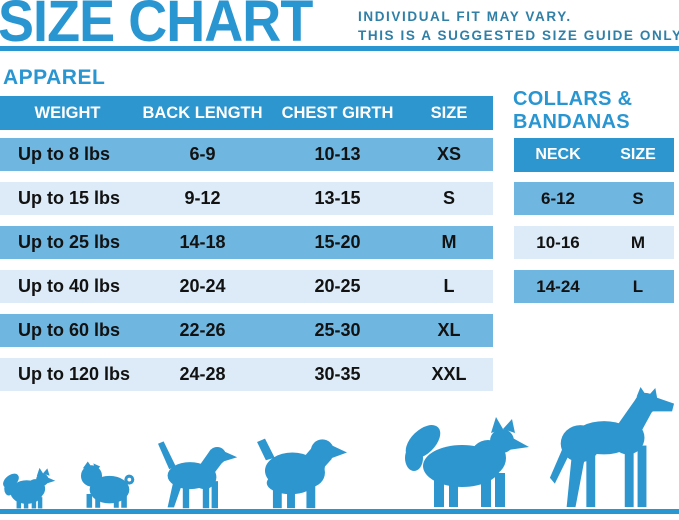 This screenshot has width=679, height=520. I want to click on collars-heading-line-1: COLLARS &, so click(573, 99).